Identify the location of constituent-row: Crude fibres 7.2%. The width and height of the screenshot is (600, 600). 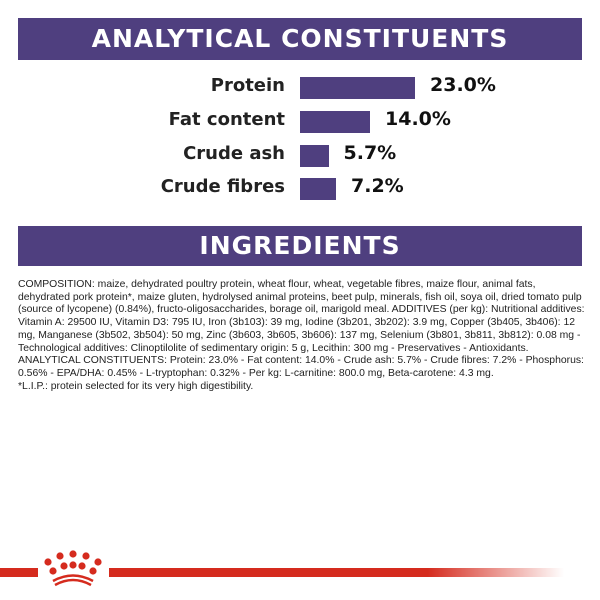
(300, 187).